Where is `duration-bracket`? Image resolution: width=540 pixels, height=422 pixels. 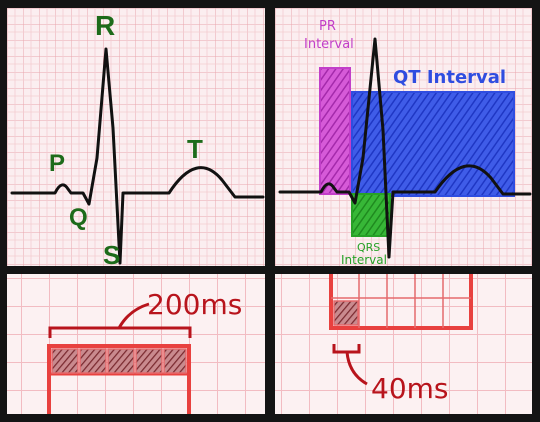 duration-bracket is located at coordinates (346, 349).